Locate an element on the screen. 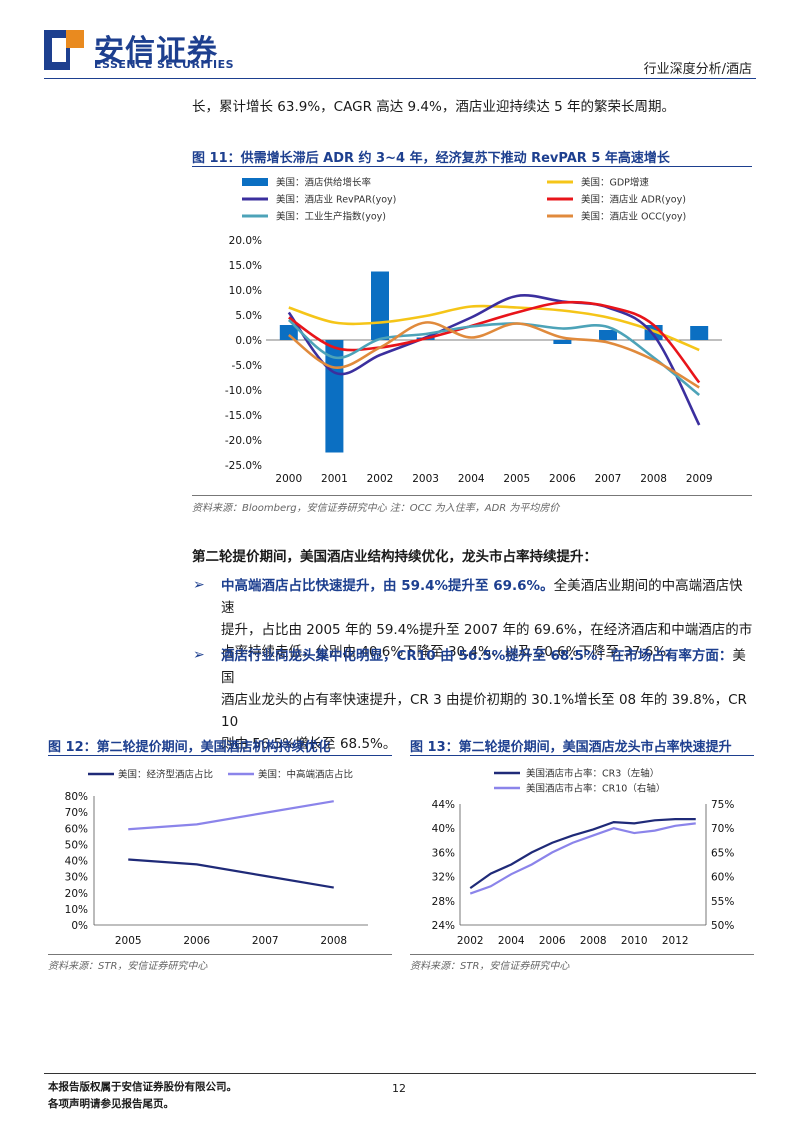 Image resolution: width=800 pixels, height=1132 pixels. y-tick-label: 40% is located at coordinates (76, 862).